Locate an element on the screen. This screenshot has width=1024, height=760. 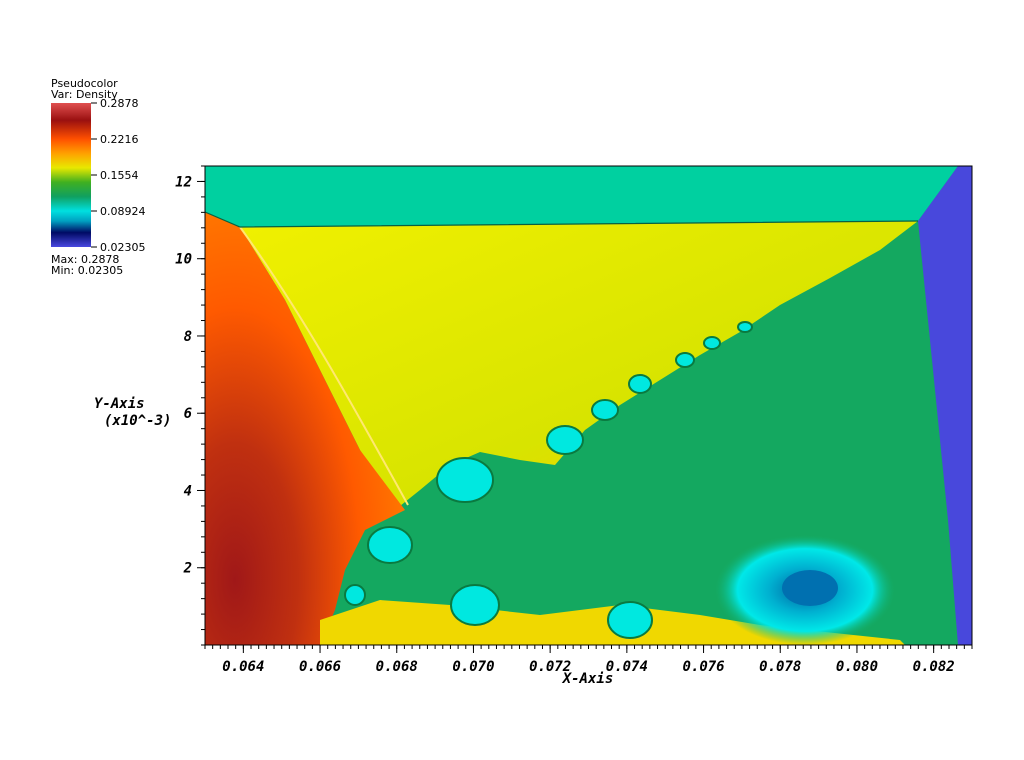
legend-title: Pseudocolor is located at coordinates (84, 83).